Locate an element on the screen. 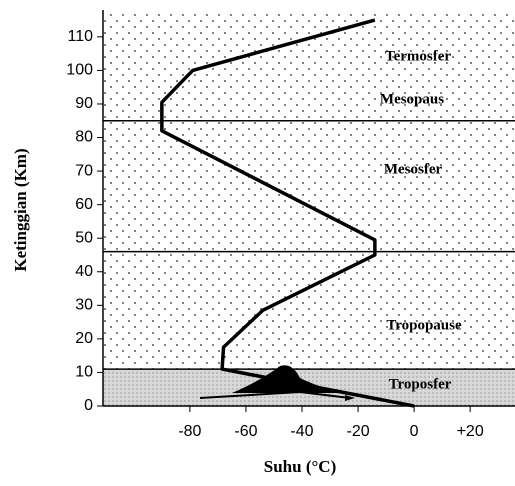 The height and width of the screenshot is (486, 515). layer-label: Troposfer is located at coordinates (420, 384).